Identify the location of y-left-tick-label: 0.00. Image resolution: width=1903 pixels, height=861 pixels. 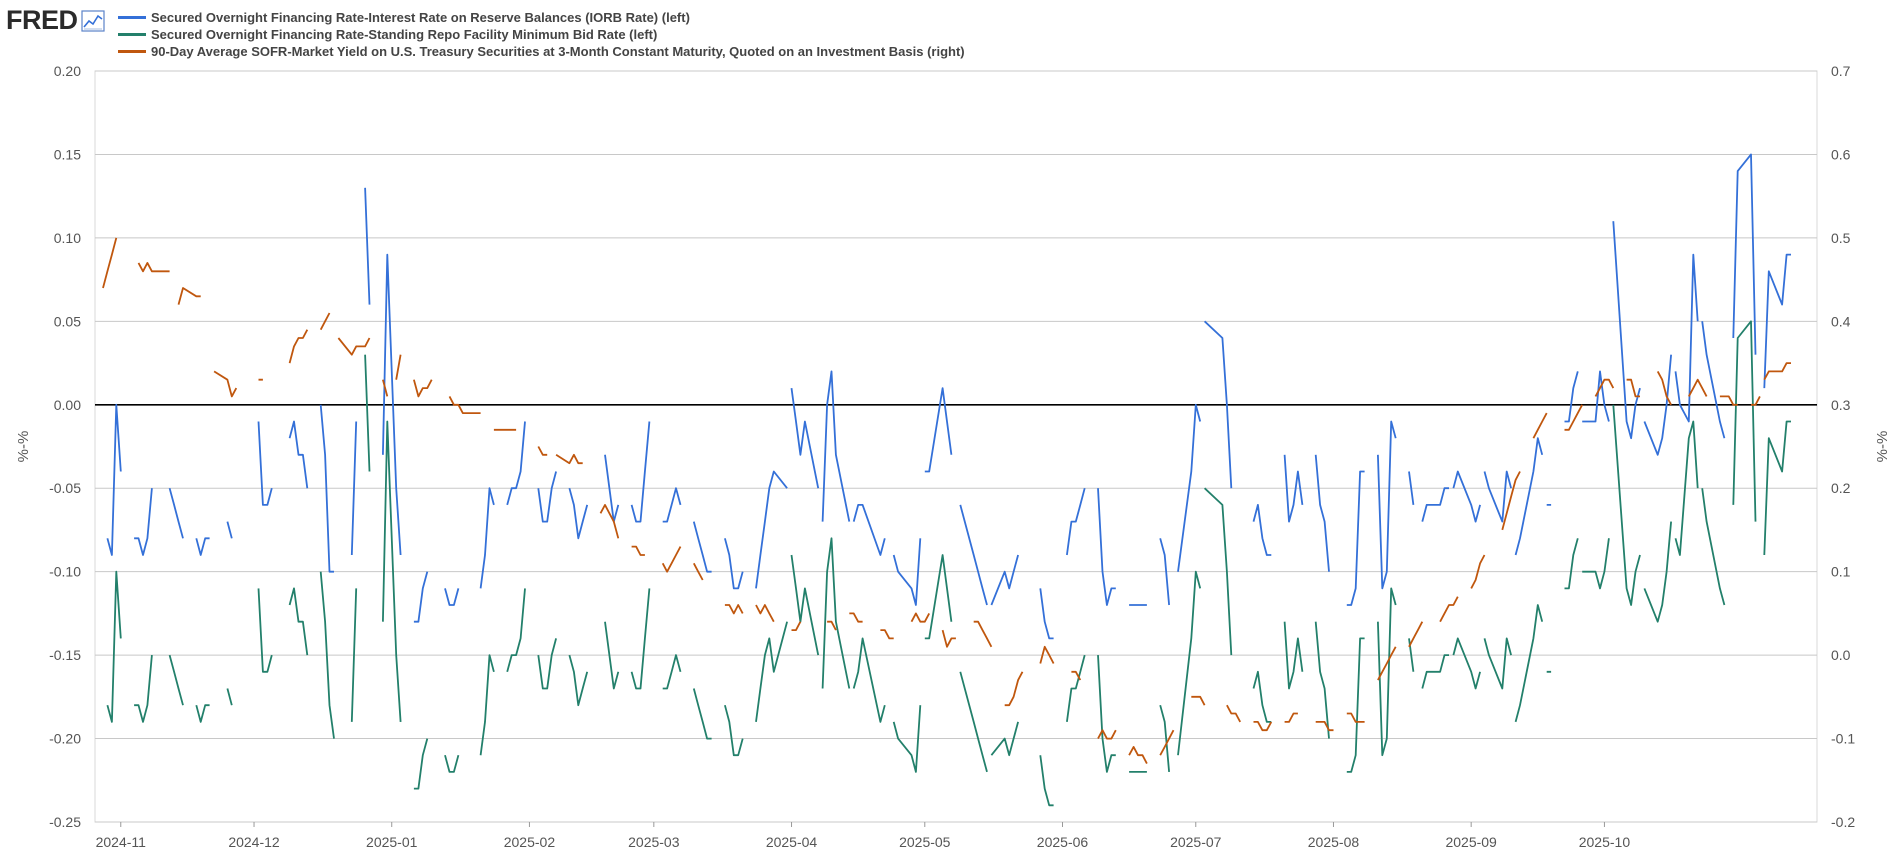
(67, 405).